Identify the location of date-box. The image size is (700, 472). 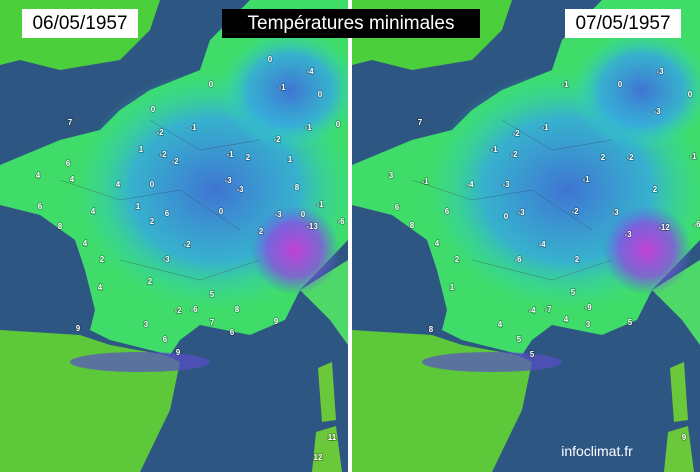
(80, 23).